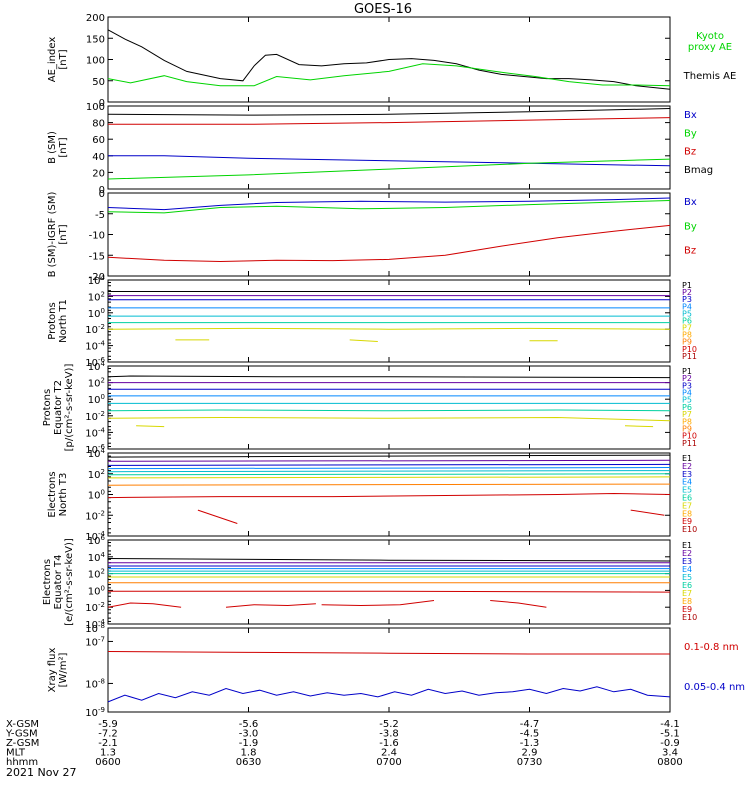 The width and height of the screenshot is (750, 800). What do you see at coordinates (108, 734) in the screenshot?
I see `x-axis-value: -7.2` at bounding box center [108, 734].